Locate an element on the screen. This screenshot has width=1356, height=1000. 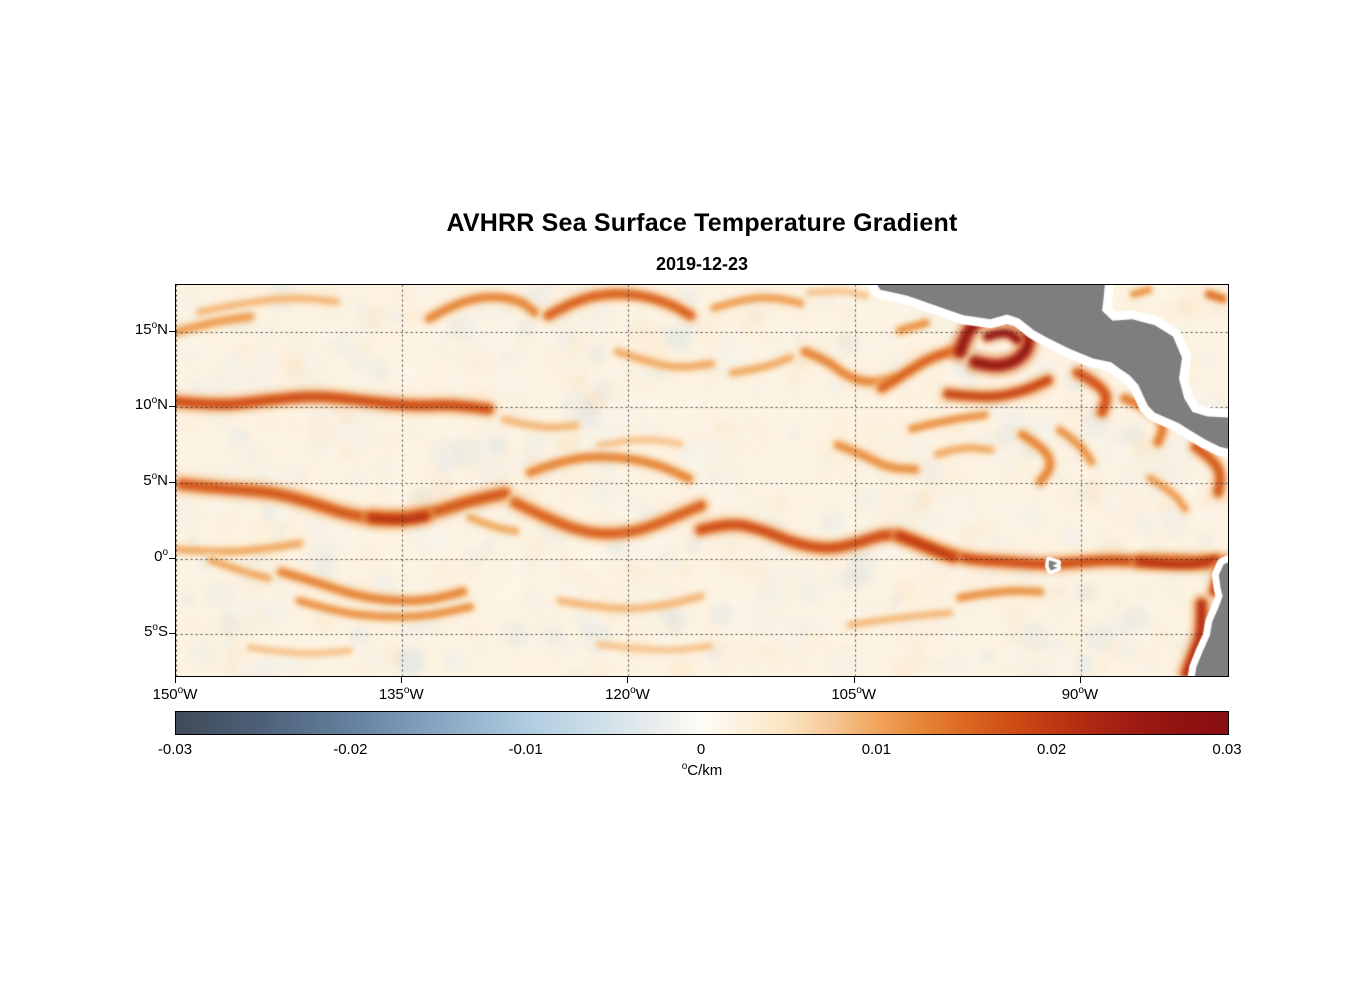
x-tick-label: 105oW is located at coordinates (854, 694).